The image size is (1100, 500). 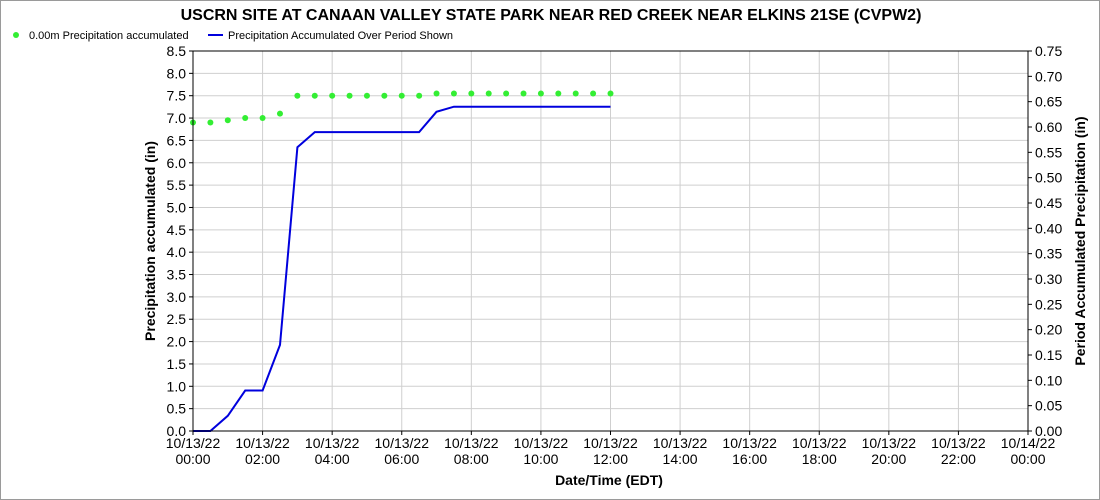 I want to click on y2-tick-label: 0.25, so click(x=1048, y=304).